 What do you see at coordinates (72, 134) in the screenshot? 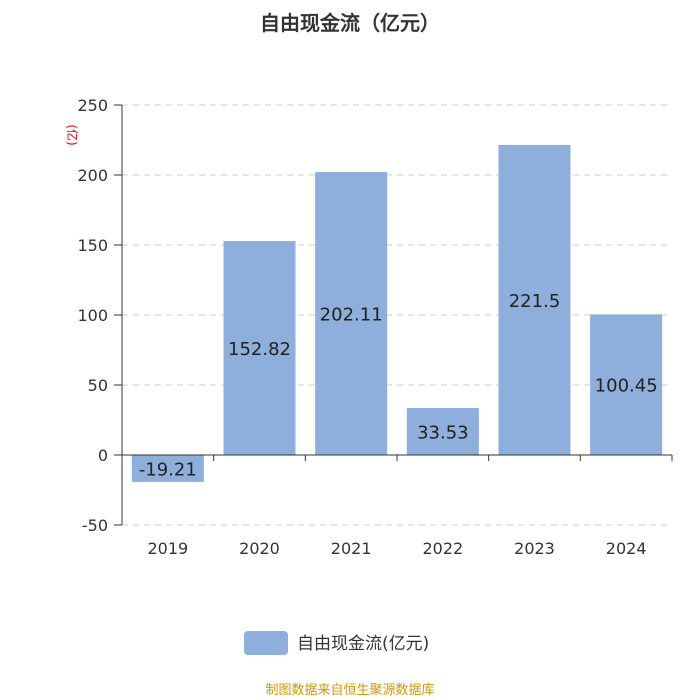
I see `y-axis-unit-label: (亿)` at bounding box center [72, 134].